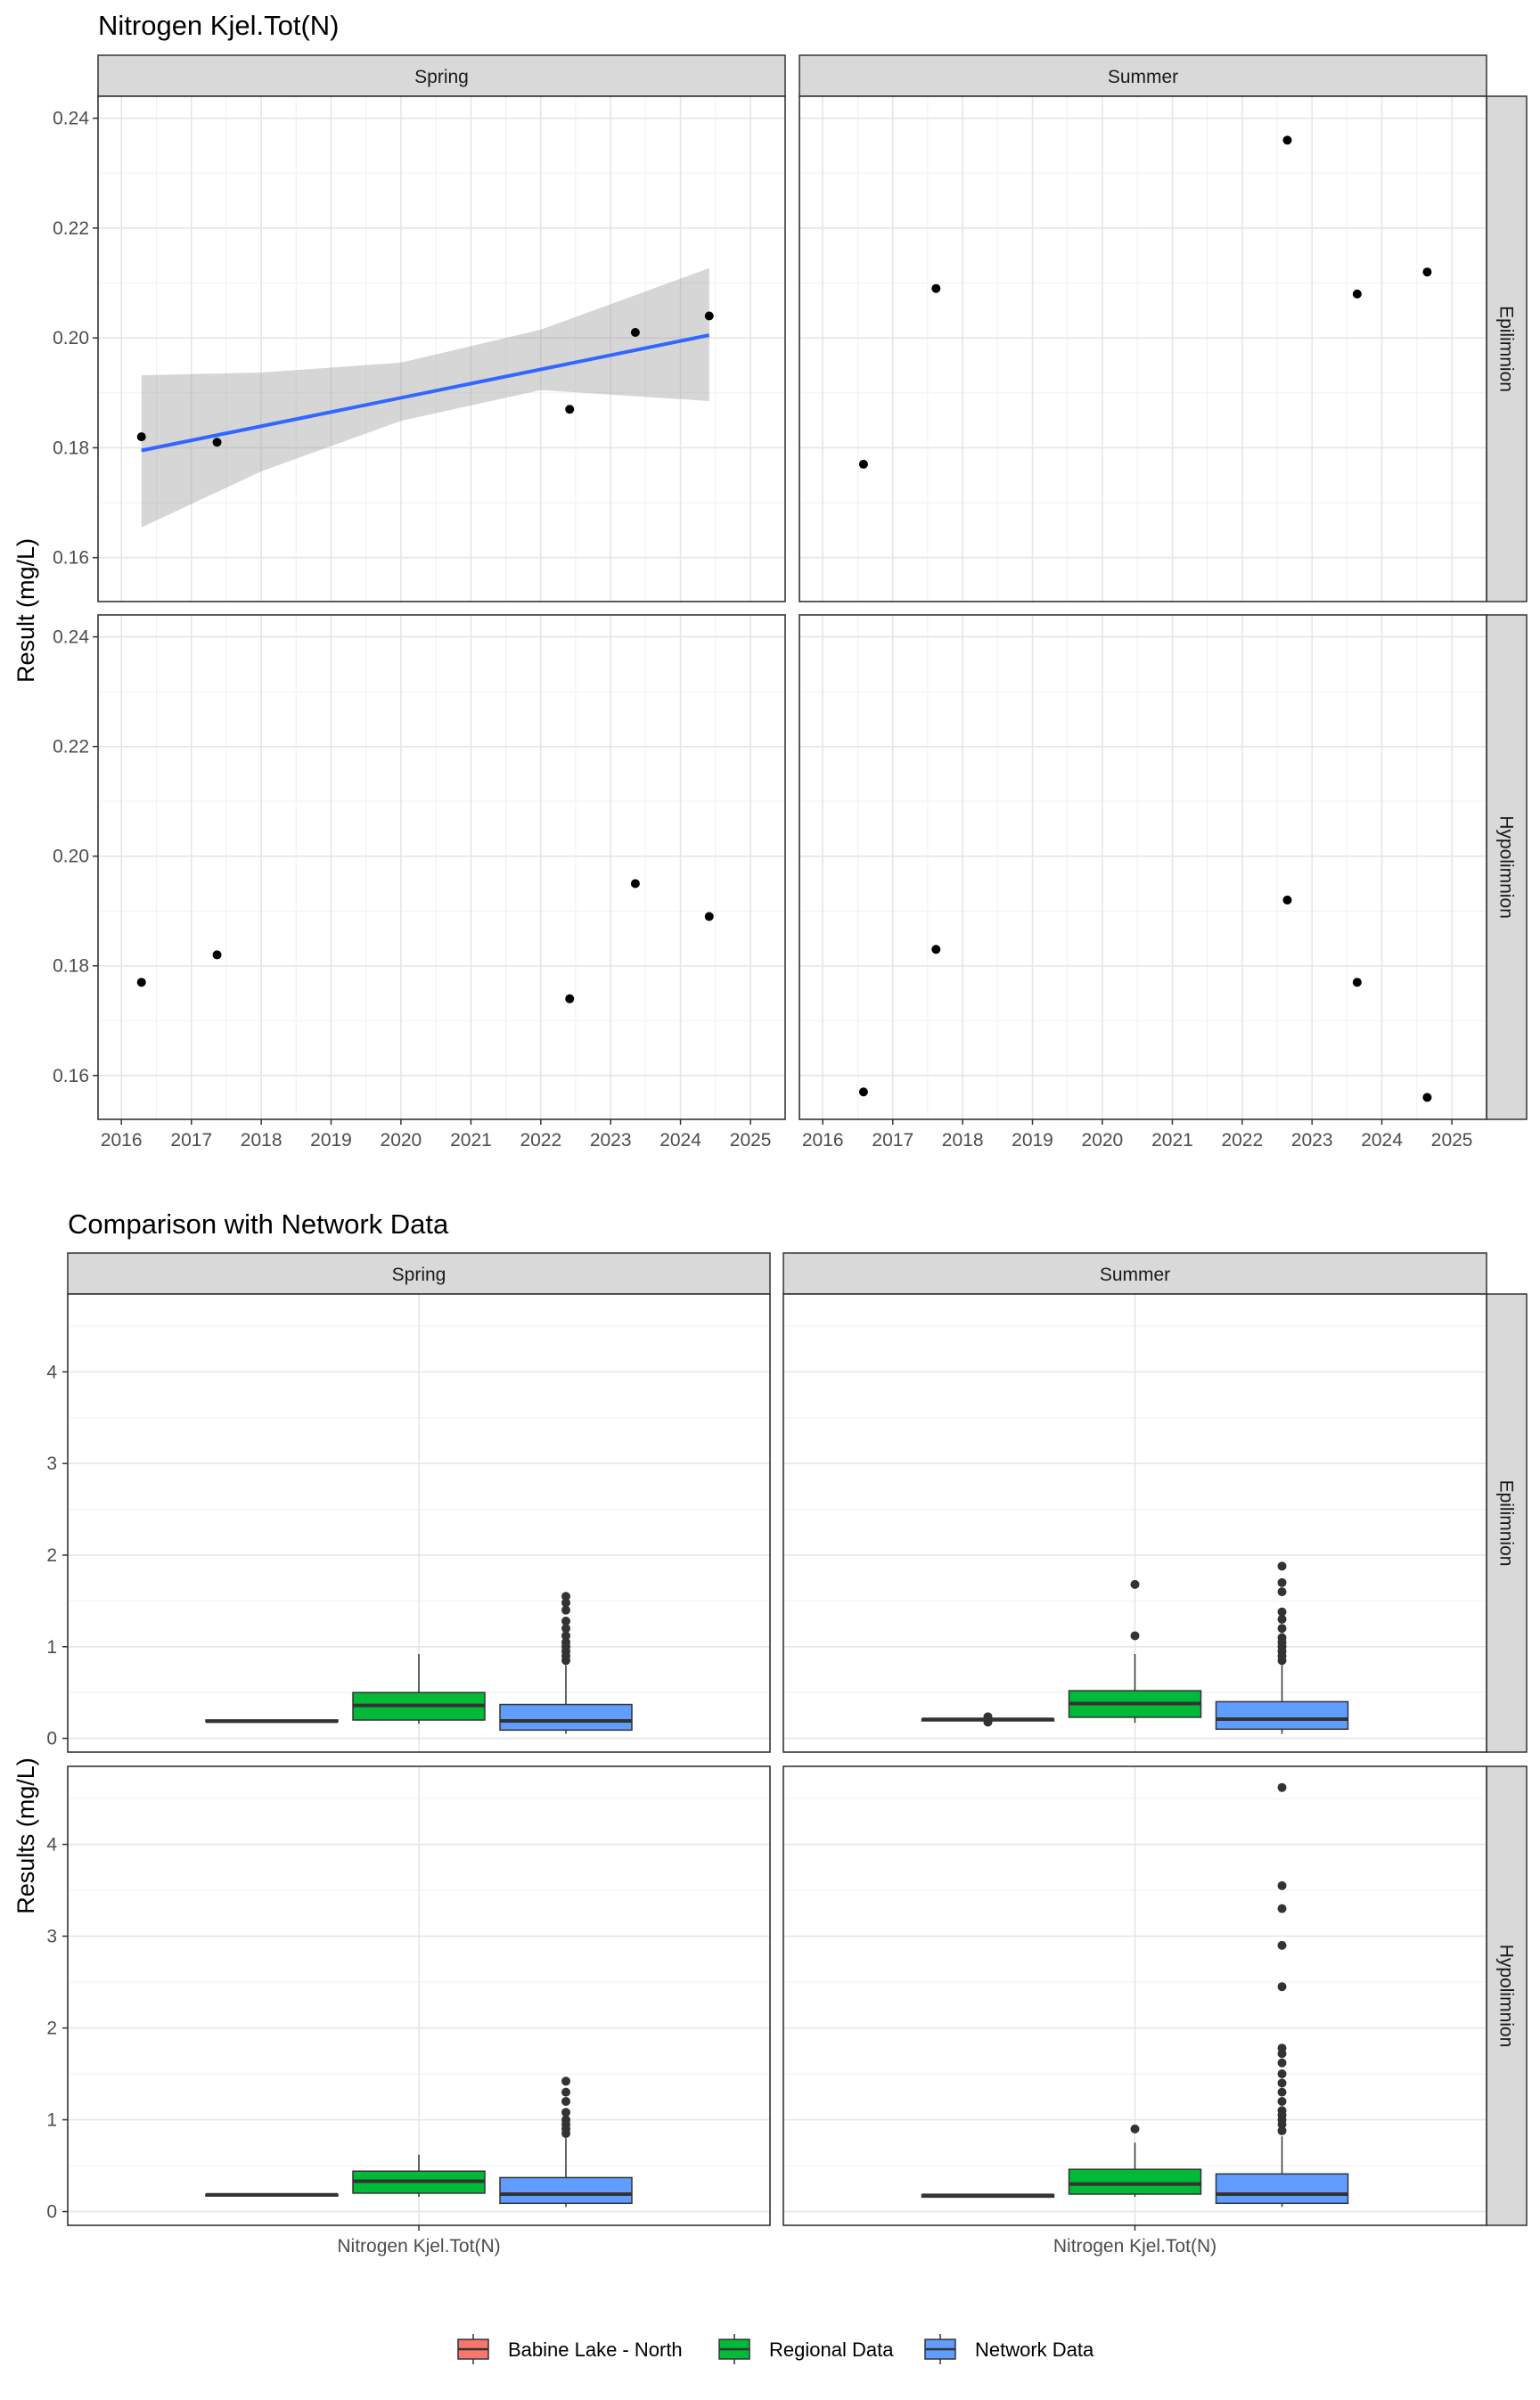 Image resolution: width=1540 pixels, height=2400 pixels. Describe the element at coordinates (570, 2349) in the screenshot. I see `legend-item-babine-lake-north: Babine Lake - North` at that location.